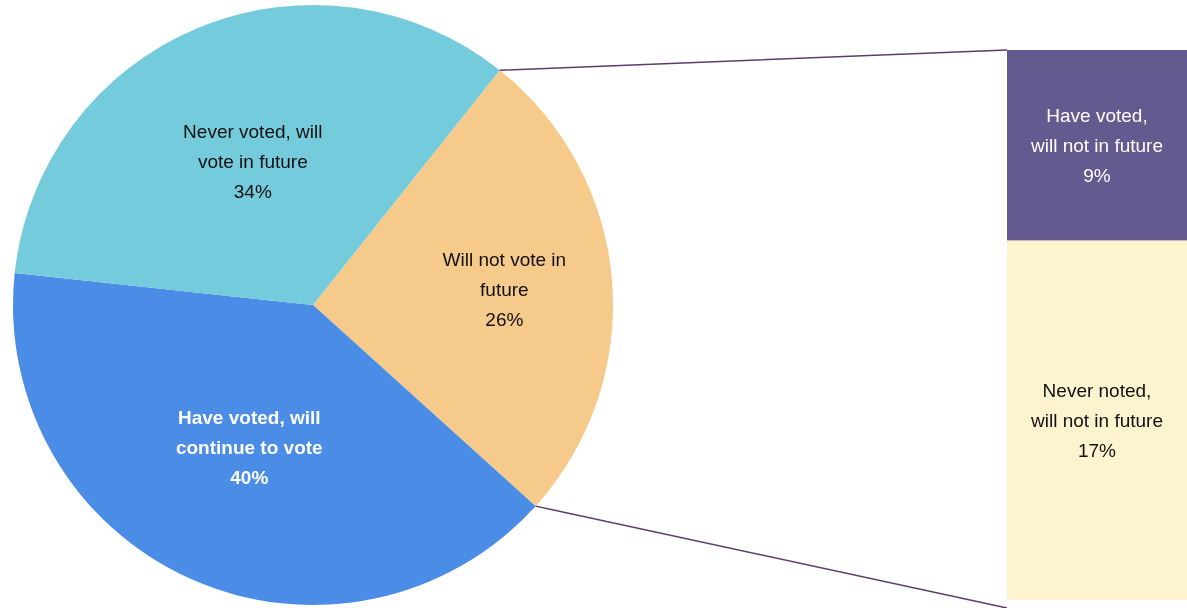  What do you see at coordinates (504, 275) in the screenshot?
I see `slice-label: Will not vote in future` at bounding box center [504, 275].